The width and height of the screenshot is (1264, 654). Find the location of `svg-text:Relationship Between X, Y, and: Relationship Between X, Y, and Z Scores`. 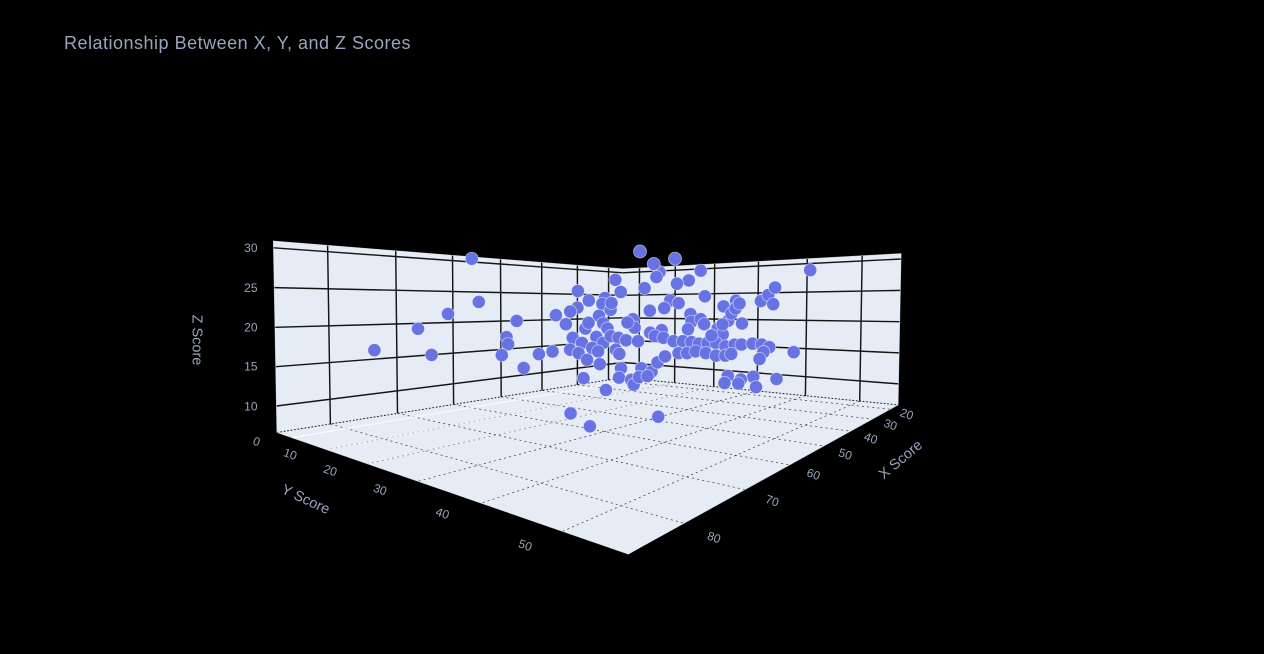

svg-text:Relationship Between X, Y, and: Relationship Between X, Y, and Z Scores is located at coordinates (237, 43).